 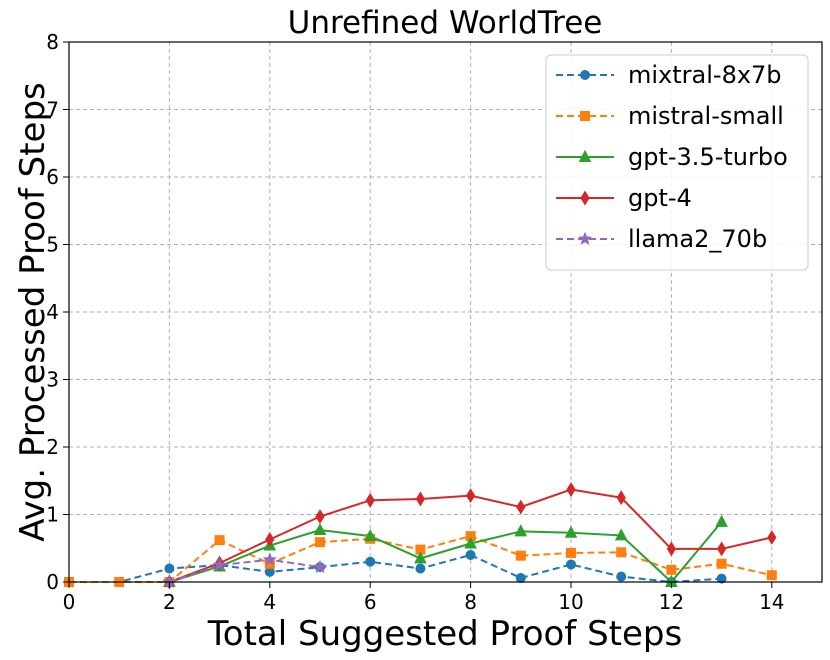 What do you see at coordinates (69, 602) in the screenshot?
I see `x-tick-label: 0` at bounding box center [69, 602].